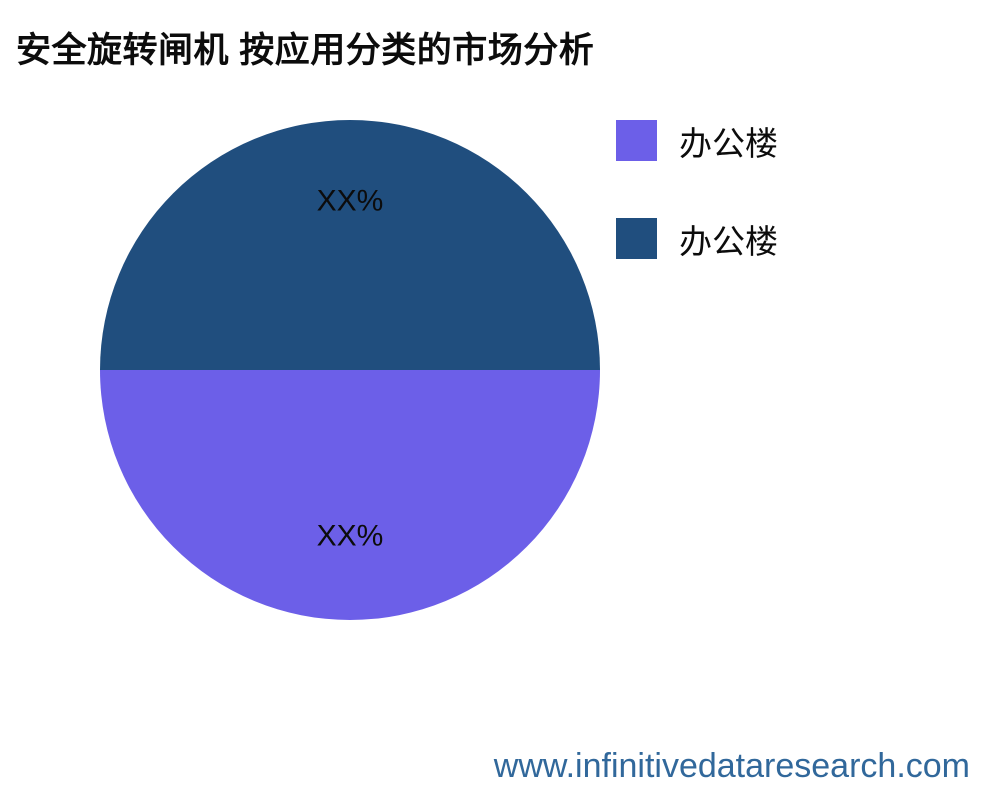 This screenshot has width=1000, height=800. Describe the element at coordinates (731, 766) in the screenshot. I see `footer-url: www.infinitivedataresearch.com` at that location.